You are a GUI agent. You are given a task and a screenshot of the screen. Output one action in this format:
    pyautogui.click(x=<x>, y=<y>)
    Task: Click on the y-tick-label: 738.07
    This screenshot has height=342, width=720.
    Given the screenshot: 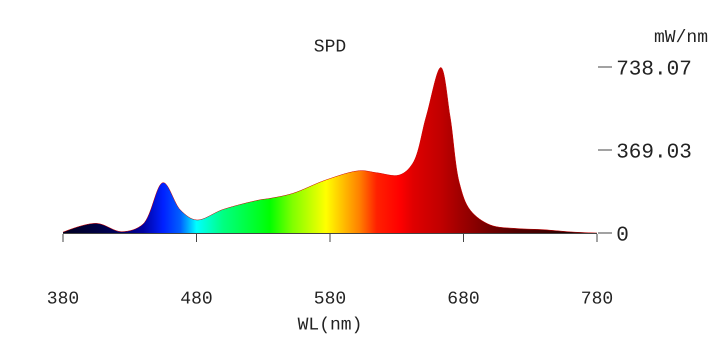 What is the action you would take?
    pyautogui.click(x=654, y=70)
    